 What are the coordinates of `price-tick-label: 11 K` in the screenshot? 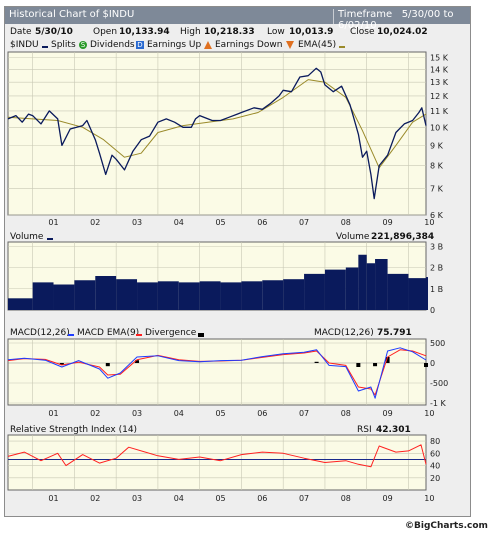 It's located at (439, 111).